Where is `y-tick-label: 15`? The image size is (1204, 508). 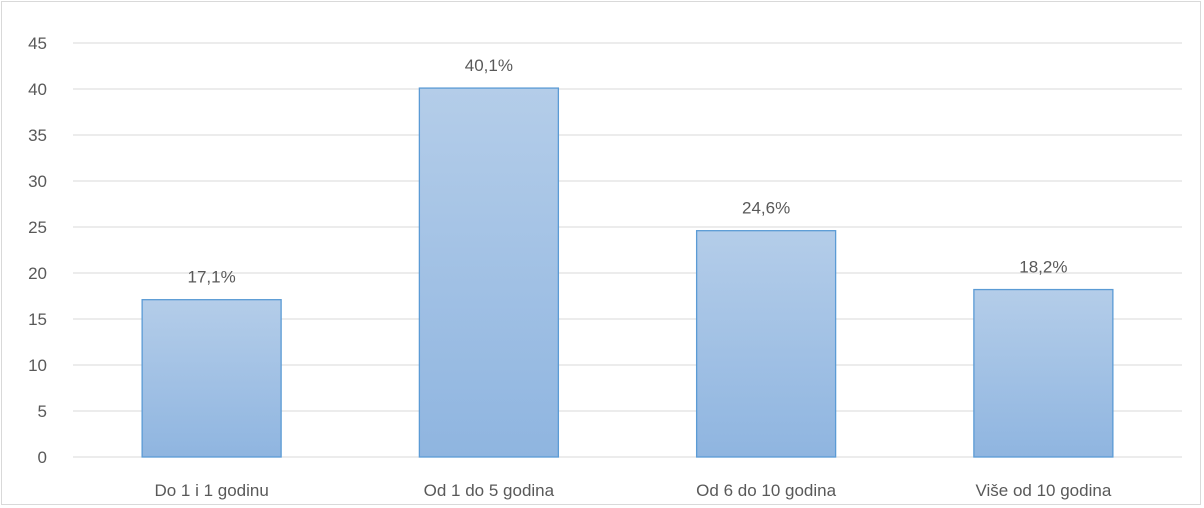 y-tick-label: 15 is located at coordinates (37, 319).